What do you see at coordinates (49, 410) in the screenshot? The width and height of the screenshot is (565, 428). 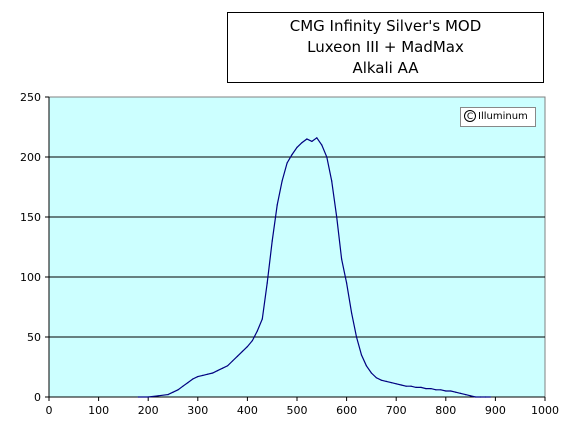 I see `x-tick-label: 0` at bounding box center [49, 410].